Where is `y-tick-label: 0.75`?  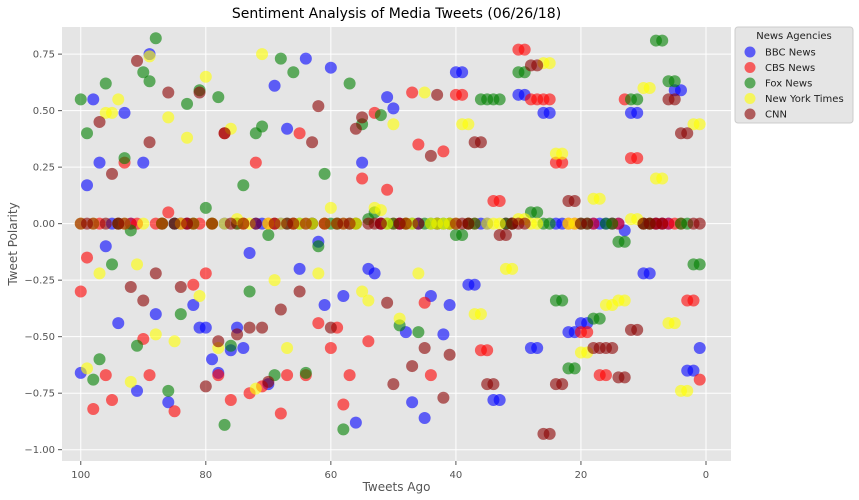
y-tick-label: 0.75 is located at coordinates (44, 55).